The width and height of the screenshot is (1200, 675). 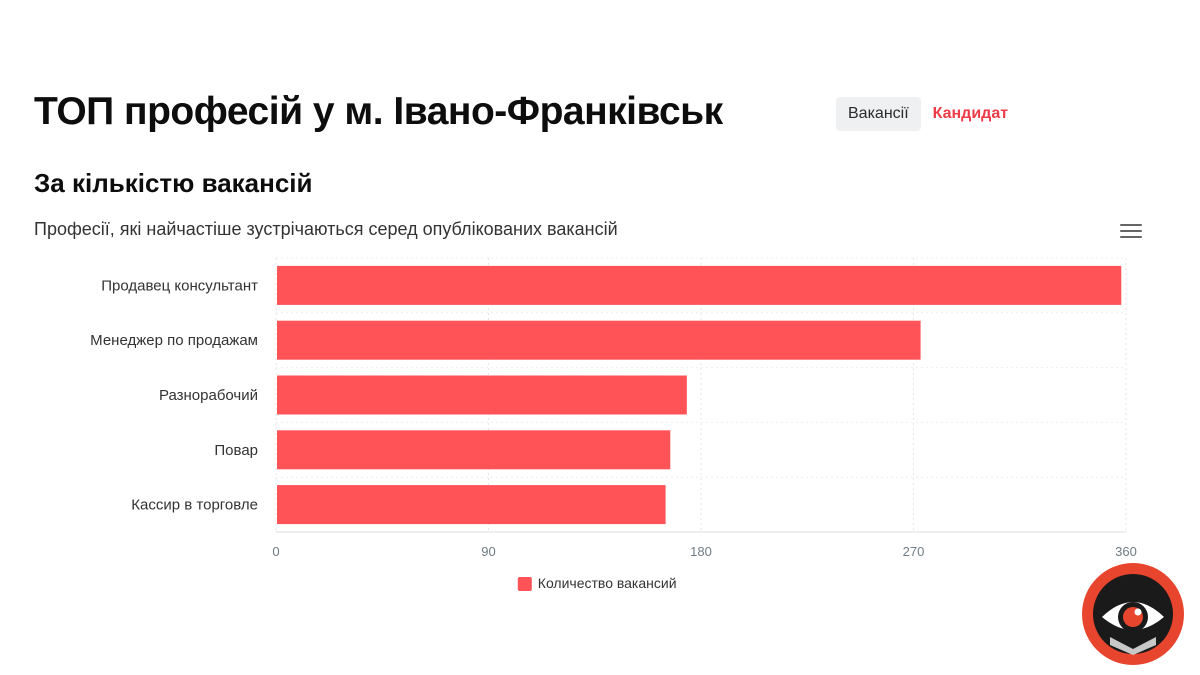 I want to click on tab-switch: Вакансії Кандидат, so click(x=928, y=114).